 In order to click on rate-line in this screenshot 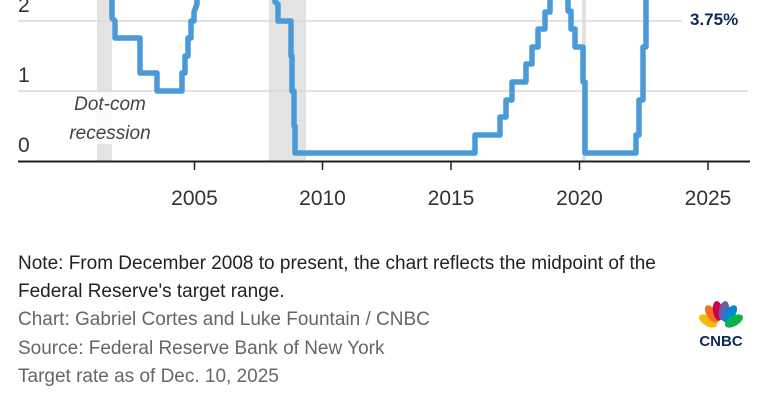, I will do `click(154, 47)`.